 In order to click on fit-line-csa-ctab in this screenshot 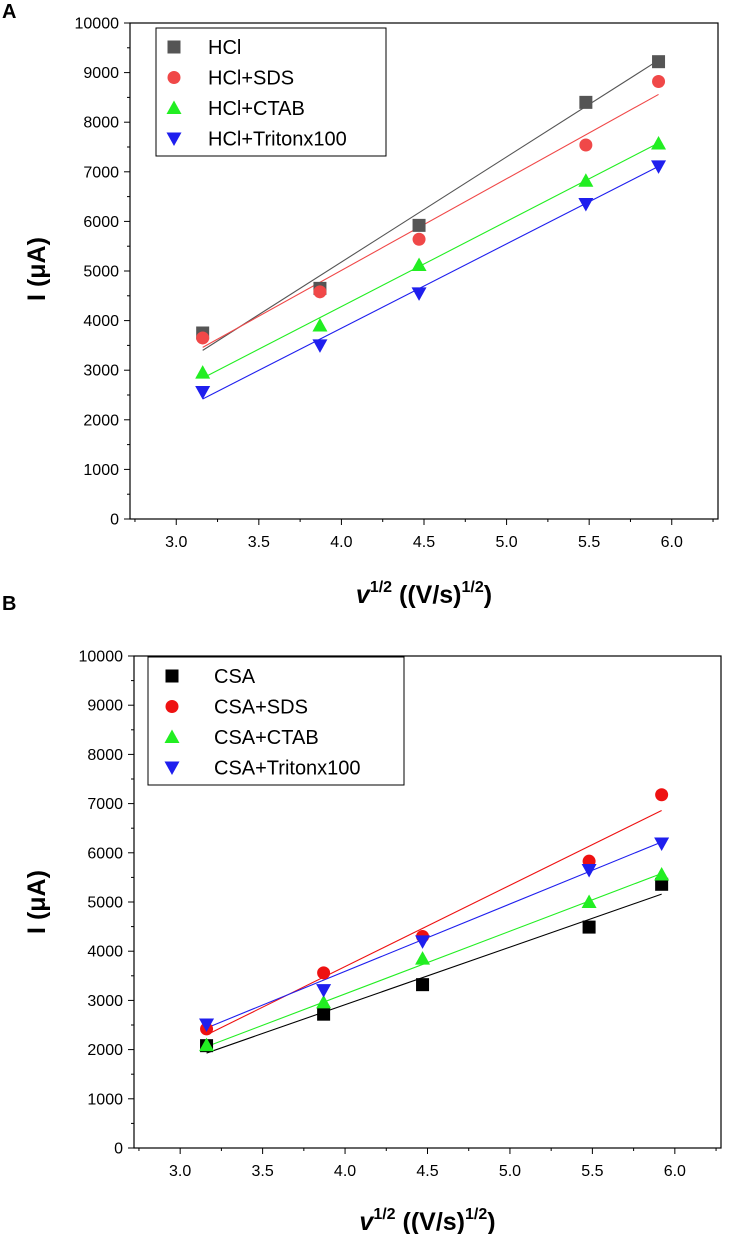, I will do `click(434, 960)`.